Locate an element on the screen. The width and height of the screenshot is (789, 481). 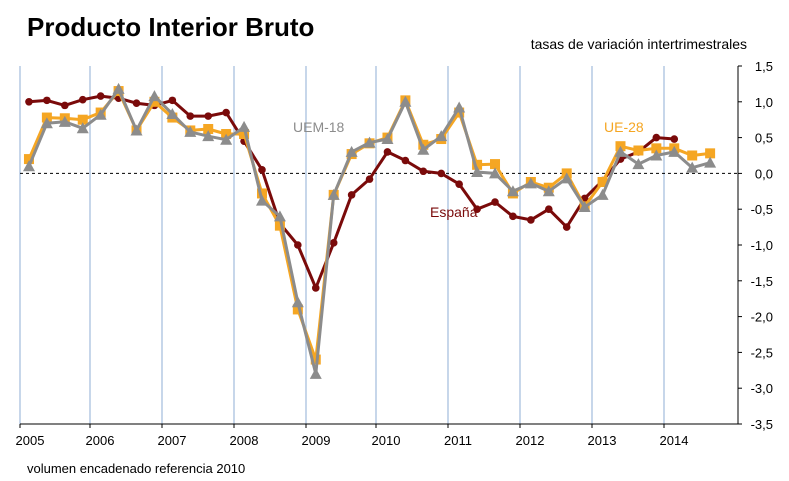
y-tick-label: 1,0 is located at coordinates (764, 102).